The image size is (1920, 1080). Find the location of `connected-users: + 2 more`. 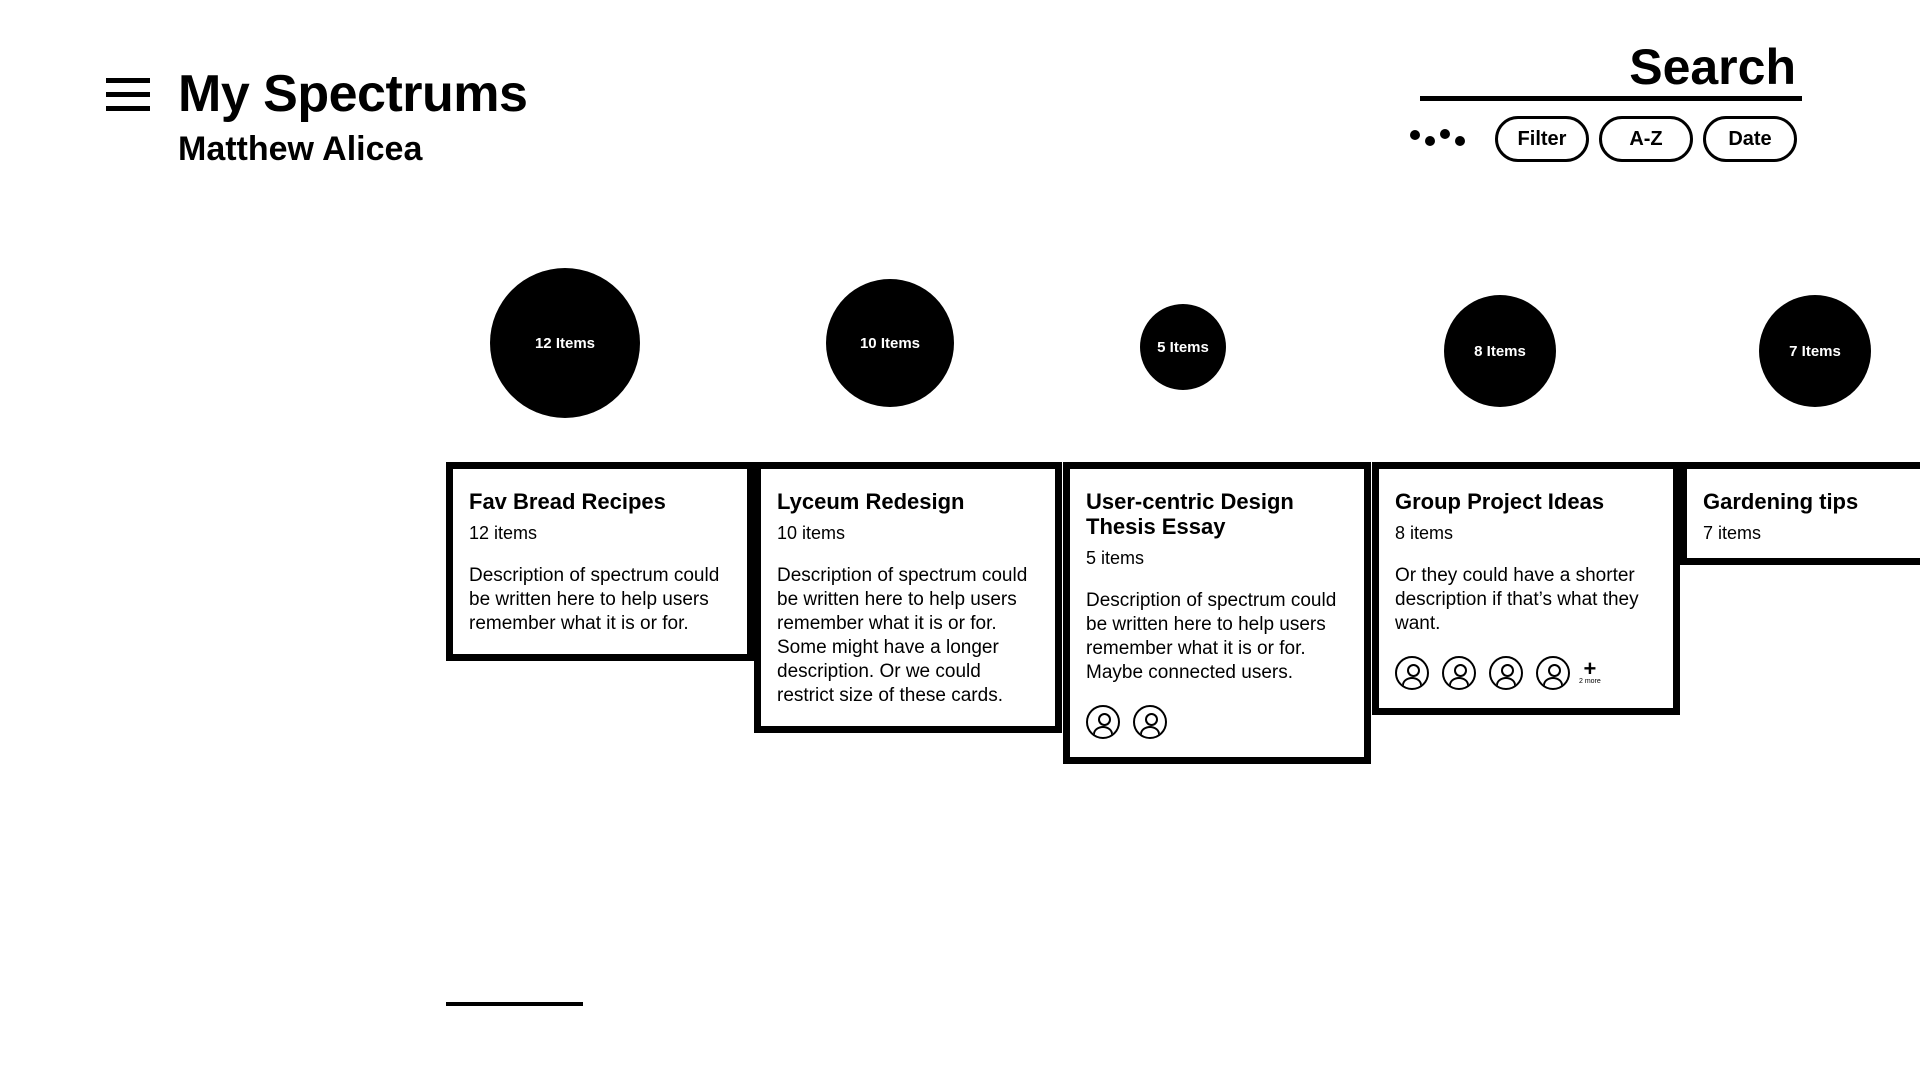

connected-users: + 2 more is located at coordinates (1525, 673).